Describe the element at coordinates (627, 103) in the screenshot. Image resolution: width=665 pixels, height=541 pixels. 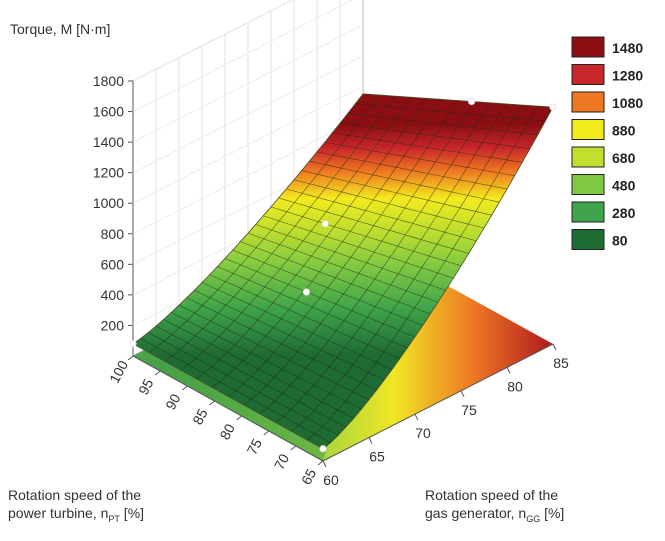
I see `legend-label: 1080` at that location.